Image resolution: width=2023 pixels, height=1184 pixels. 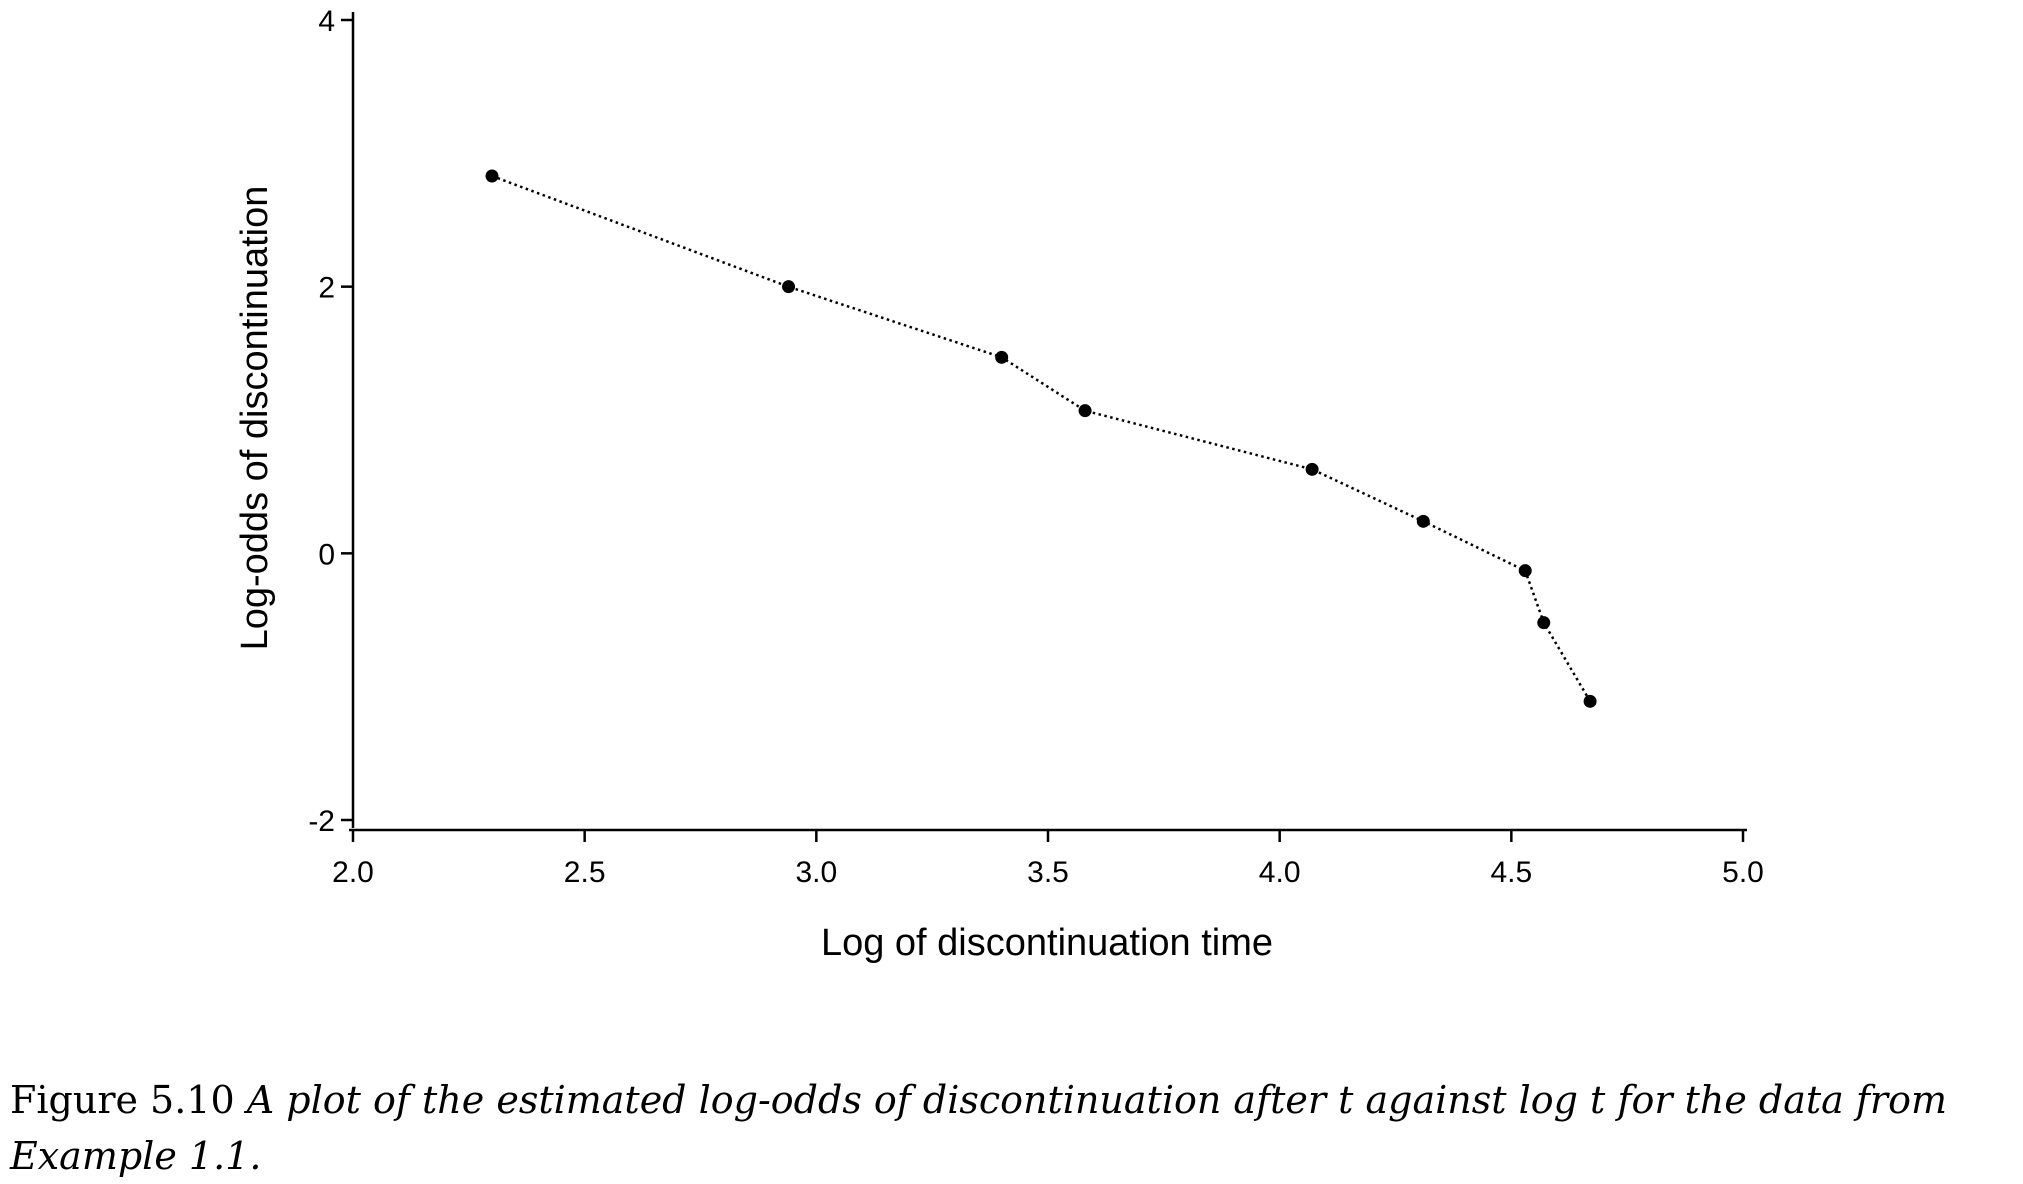 What do you see at coordinates (585, 872) in the screenshot?
I see `x-tick-label: 2.5` at bounding box center [585, 872].